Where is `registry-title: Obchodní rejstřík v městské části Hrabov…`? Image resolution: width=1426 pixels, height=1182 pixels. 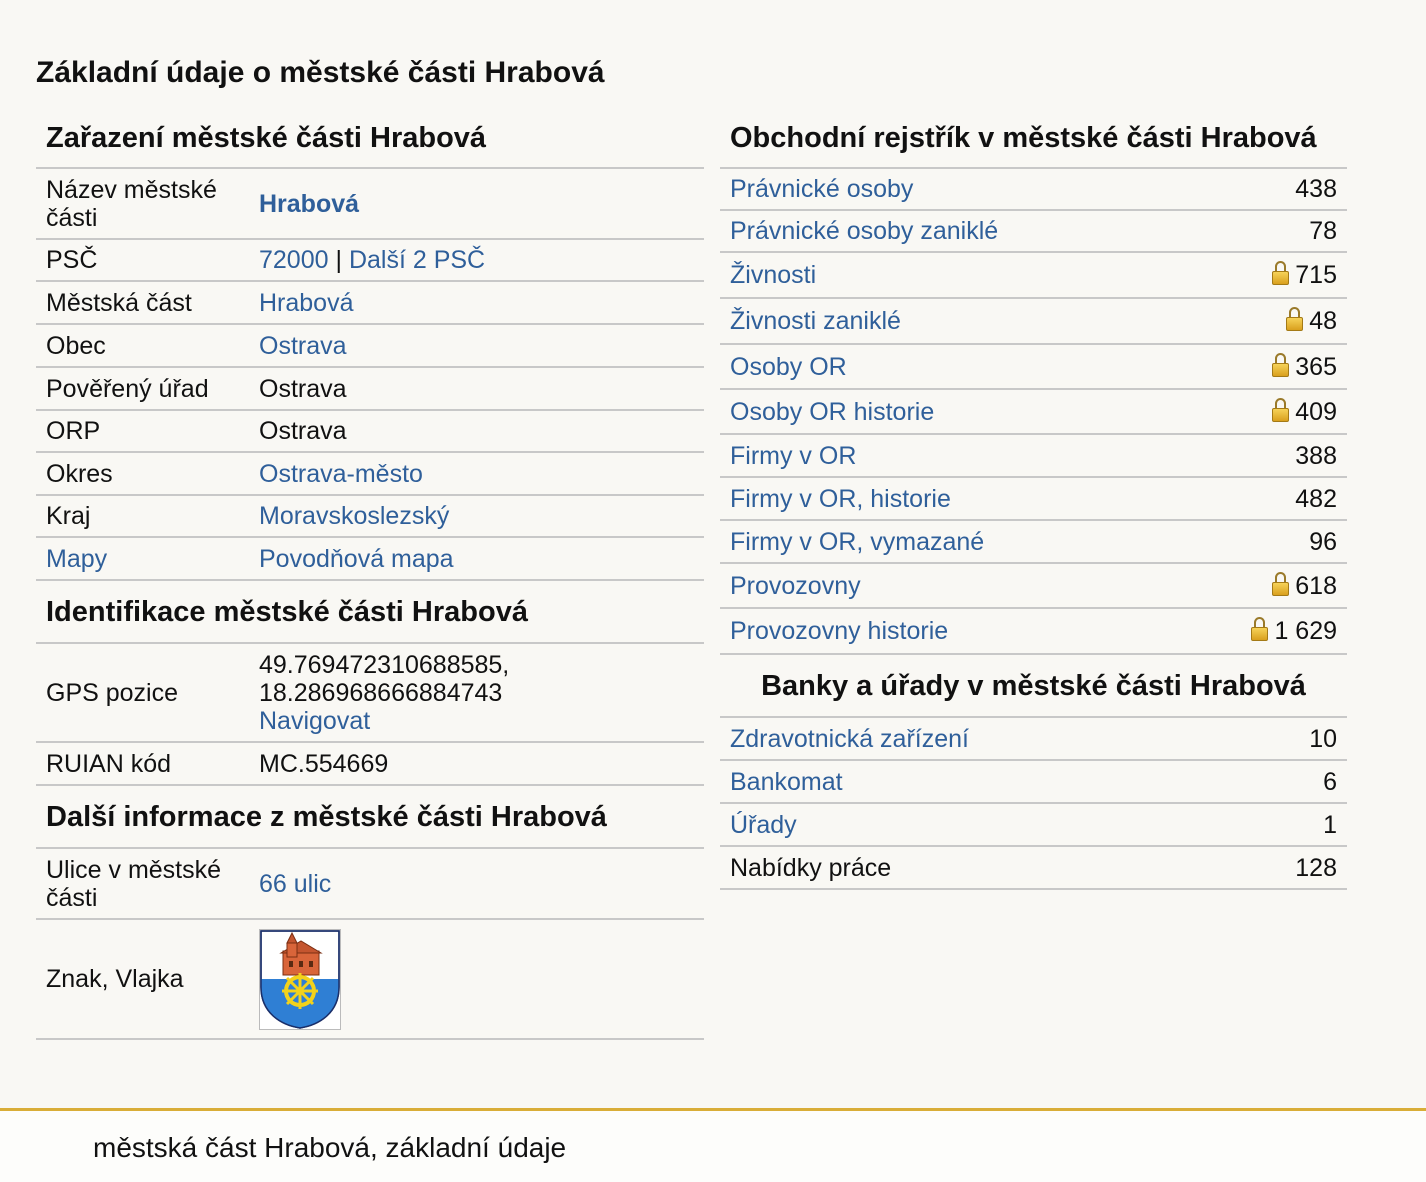 registry-title: Obchodní rejstřík v městské části Hrabov… is located at coordinates (1033, 138).